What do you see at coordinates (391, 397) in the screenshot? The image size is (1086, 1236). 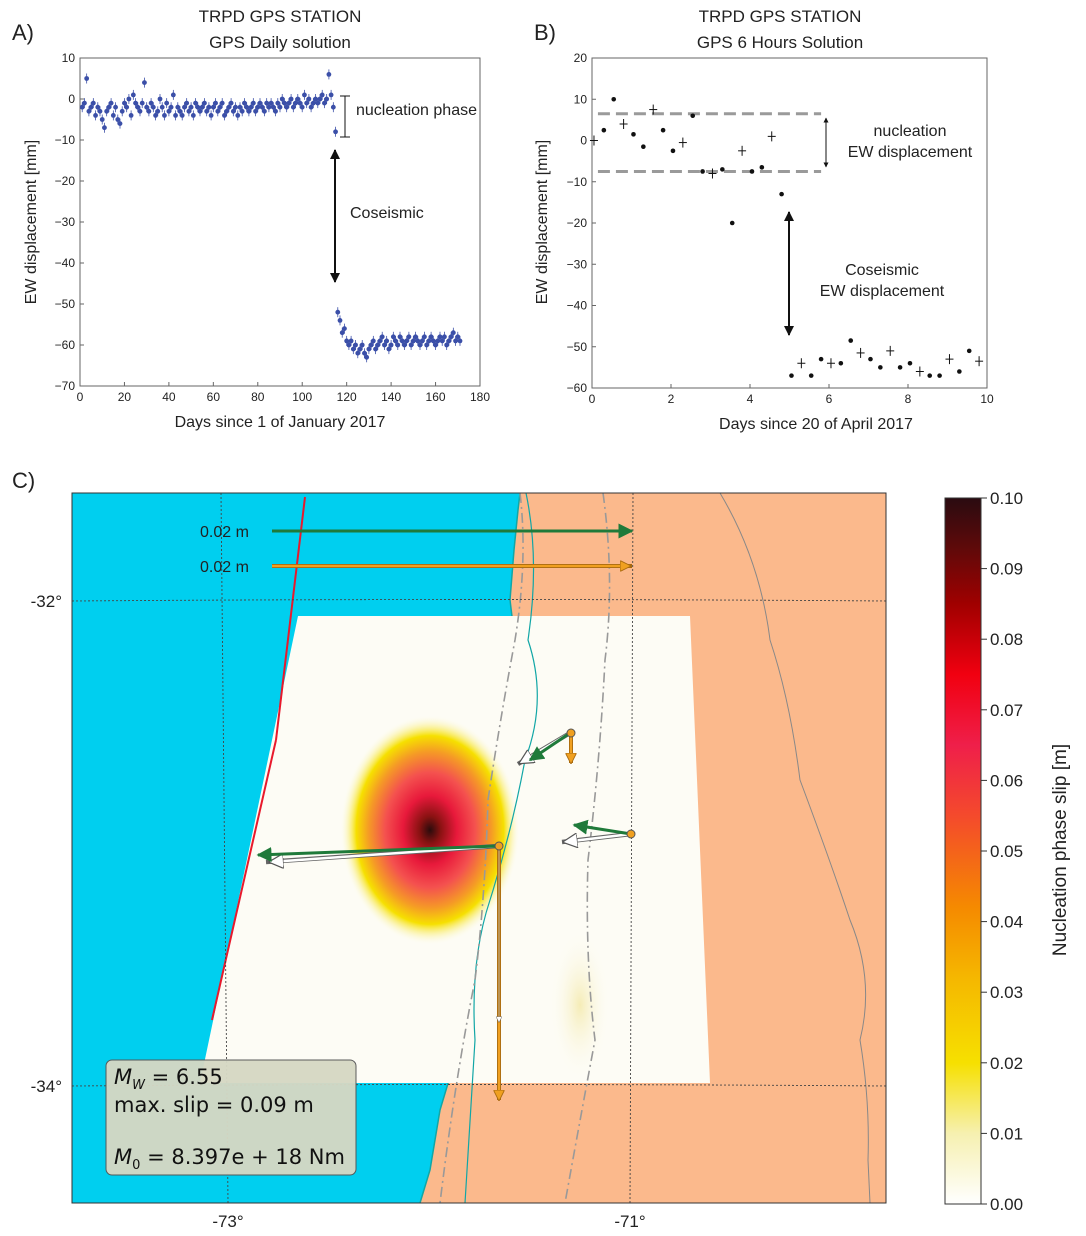 I see `x-tick-label: 140` at bounding box center [391, 397].